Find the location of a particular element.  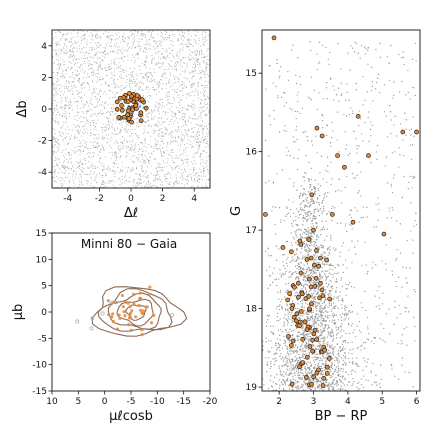

density-contour is located at coordinates (139, 311).